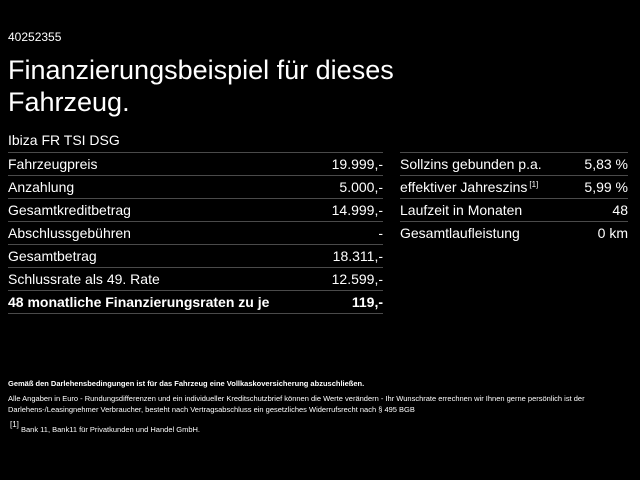 The width and height of the screenshot is (640, 480). I want to click on row-label: Gesamtlaufleistung, so click(460, 233).